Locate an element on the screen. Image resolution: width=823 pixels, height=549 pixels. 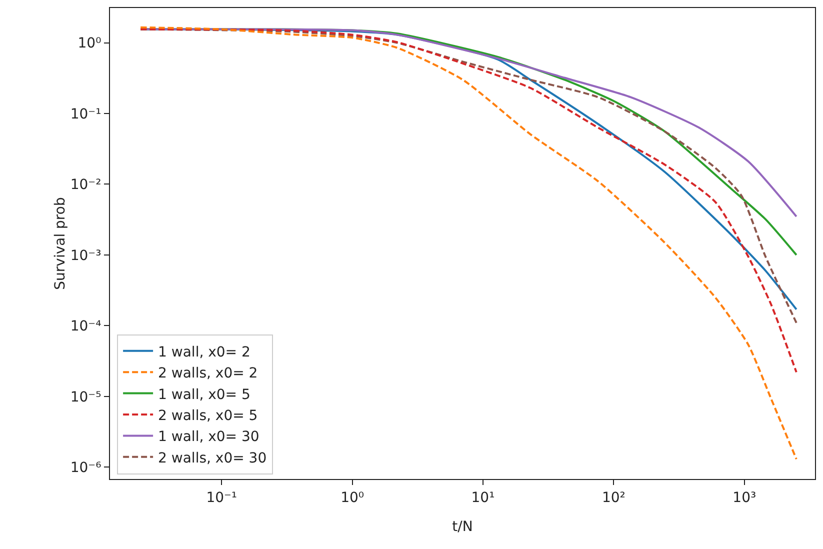
x-tick-label: 10¹ is located at coordinates (483, 498).